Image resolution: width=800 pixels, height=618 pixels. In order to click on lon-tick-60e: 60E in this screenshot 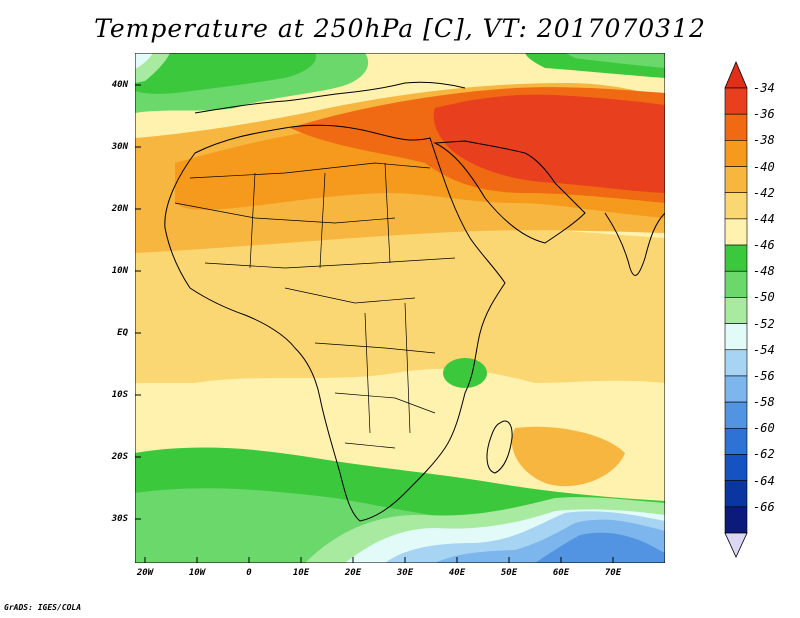, I will do `click(561, 573)`.